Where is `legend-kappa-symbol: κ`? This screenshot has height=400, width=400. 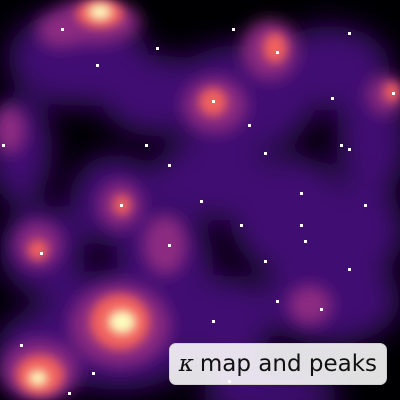
legend-kappa-symbol: κ is located at coordinates (186, 364).